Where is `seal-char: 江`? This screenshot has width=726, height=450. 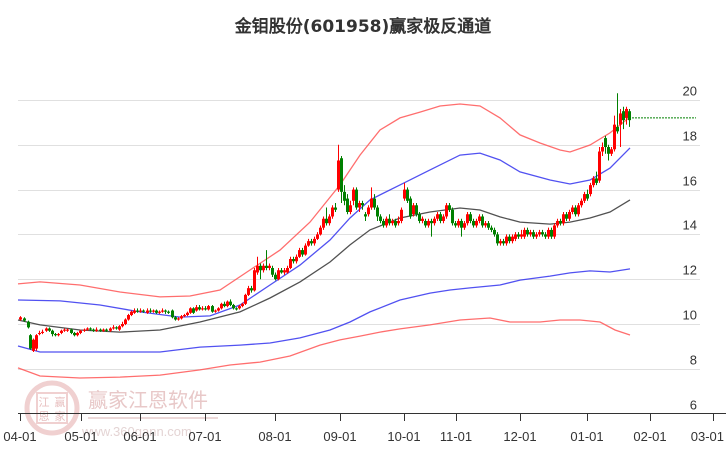 seal-char: 江 is located at coordinates (44, 402).